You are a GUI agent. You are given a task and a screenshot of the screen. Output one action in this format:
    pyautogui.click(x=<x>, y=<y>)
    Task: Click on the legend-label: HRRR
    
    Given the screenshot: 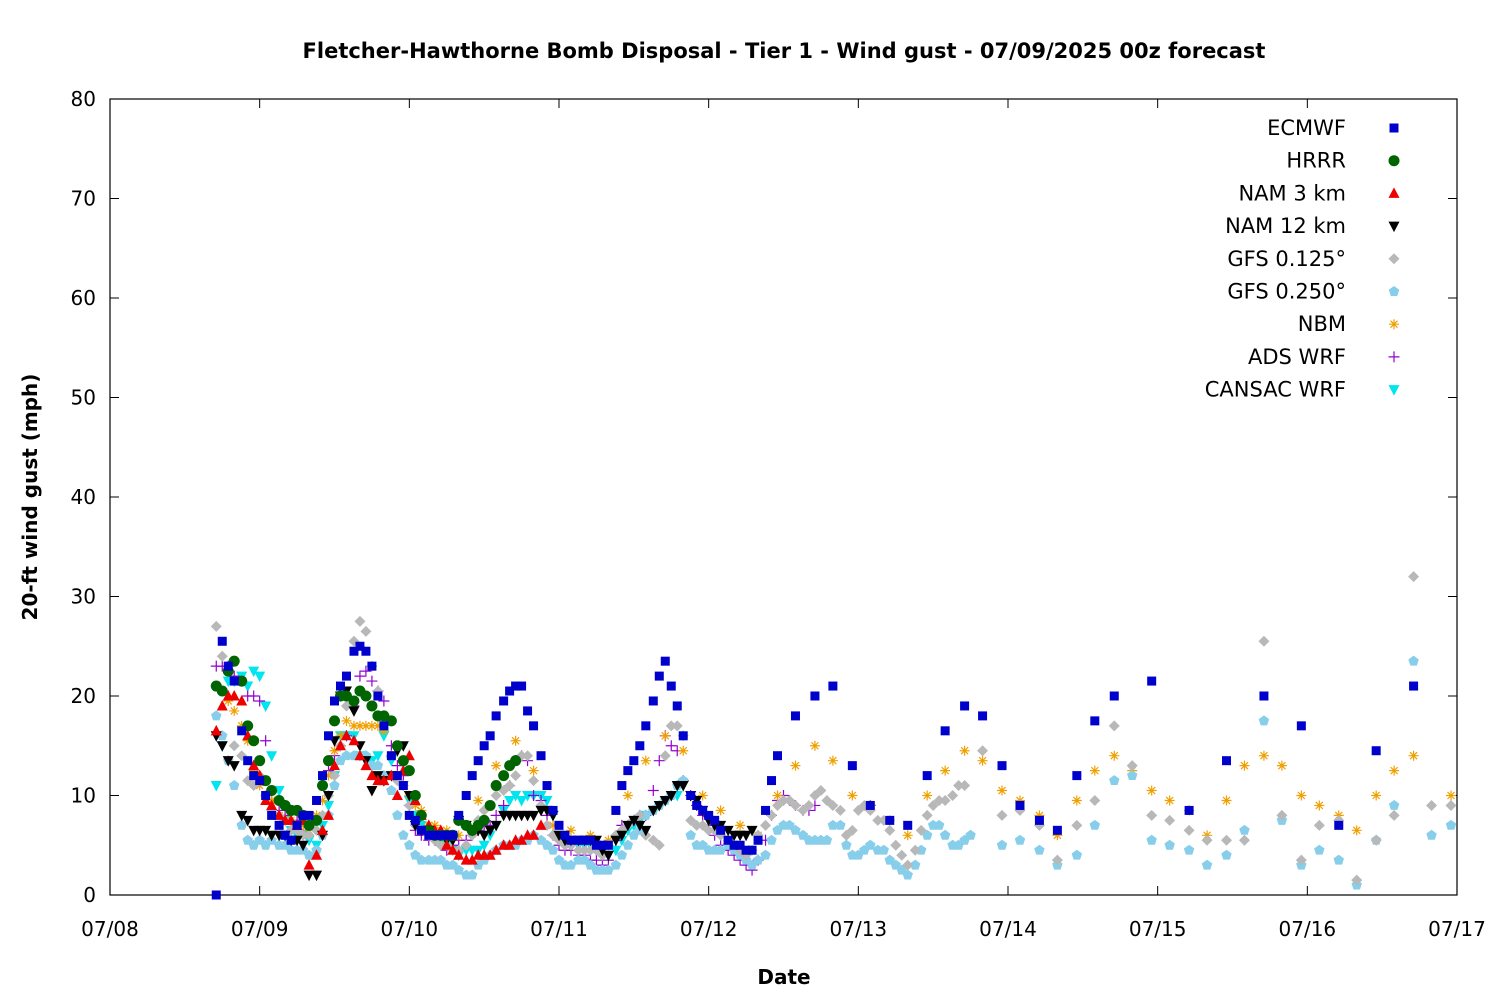 What is the action you would take?
    pyautogui.click(x=1316, y=161)
    